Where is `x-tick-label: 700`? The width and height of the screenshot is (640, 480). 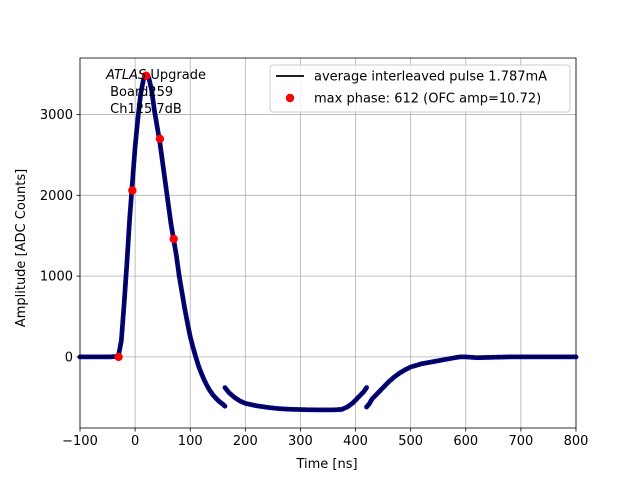 x-tick-label: 700 is located at coordinates (520, 441).